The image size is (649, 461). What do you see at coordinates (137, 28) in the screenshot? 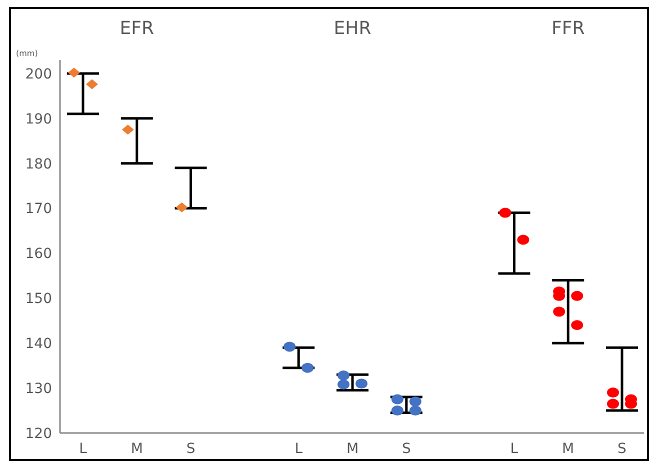
I see `text: EFR` at bounding box center [137, 28].